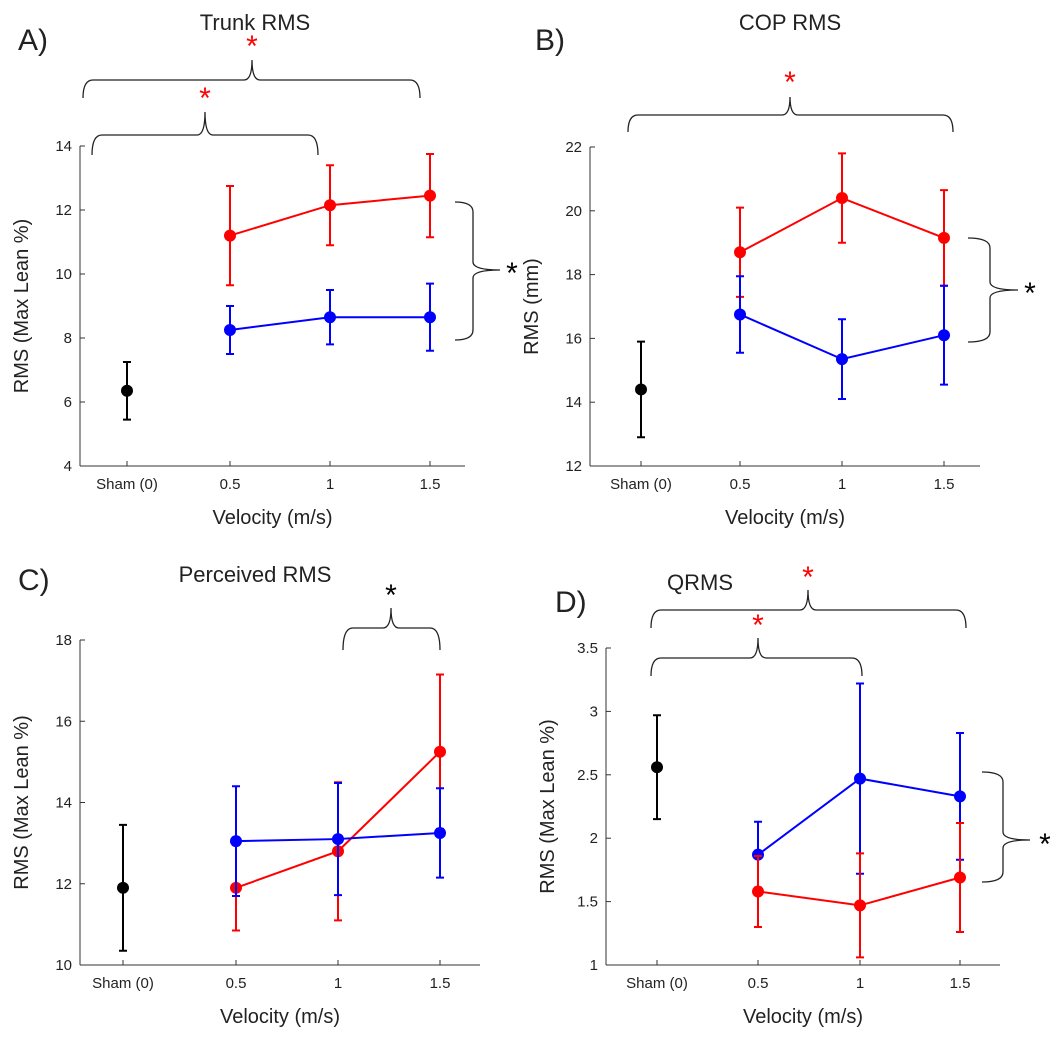 The width and height of the screenshot is (1050, 1043). Describe the element at coordinates (255, 22) in the screenshot. I see `chart-title: Trunk RMS` at that location.